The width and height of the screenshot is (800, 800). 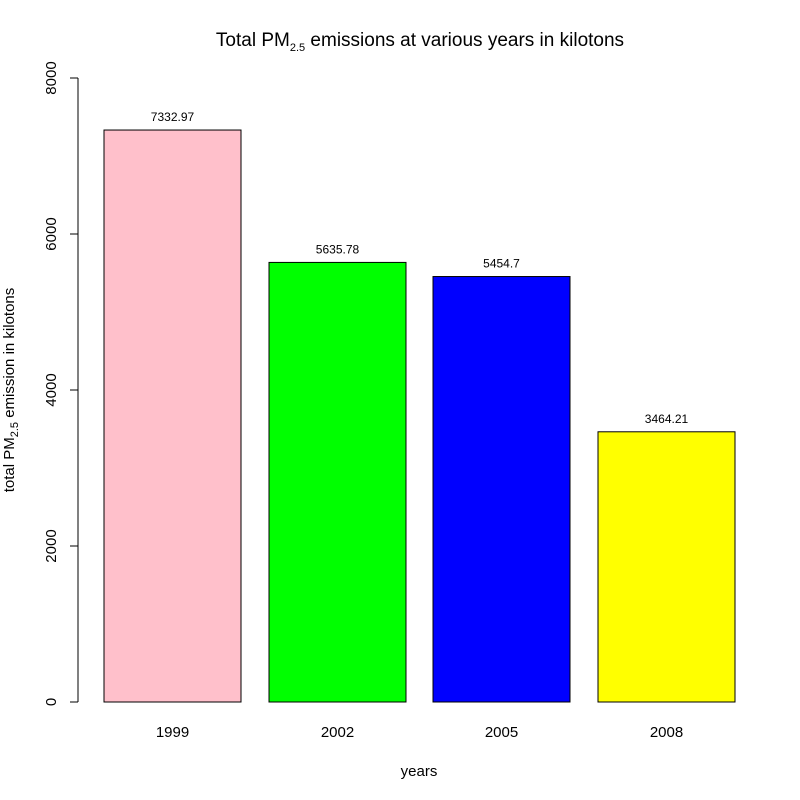 I want to click on y-tick-label: 0, so click(x=51, y=702).